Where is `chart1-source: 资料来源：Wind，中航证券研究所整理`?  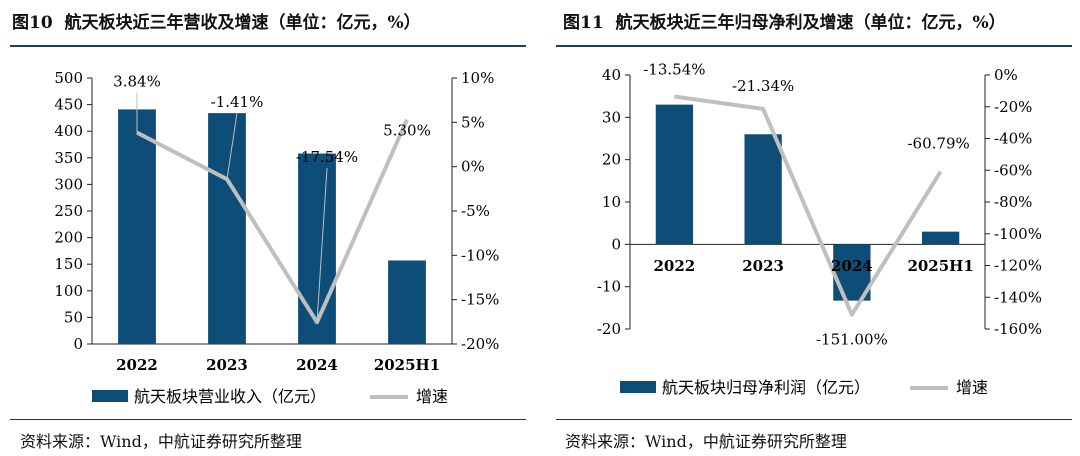
chart1-source: 资料来源：Wind，中航证券研究所整理 is located at coordinates (161, 441).